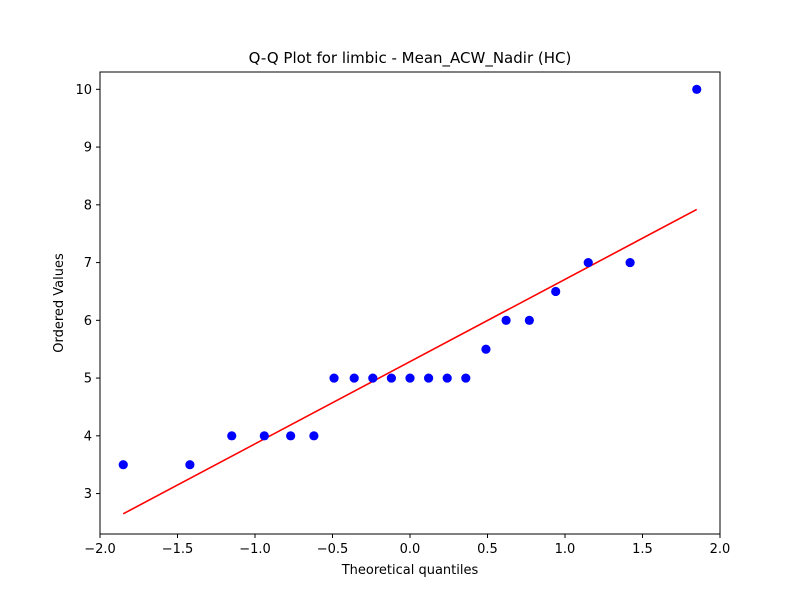 The width and height of the screenshot is (800, 600). I want to click on y-tick-label: 7, so click(88, 263).